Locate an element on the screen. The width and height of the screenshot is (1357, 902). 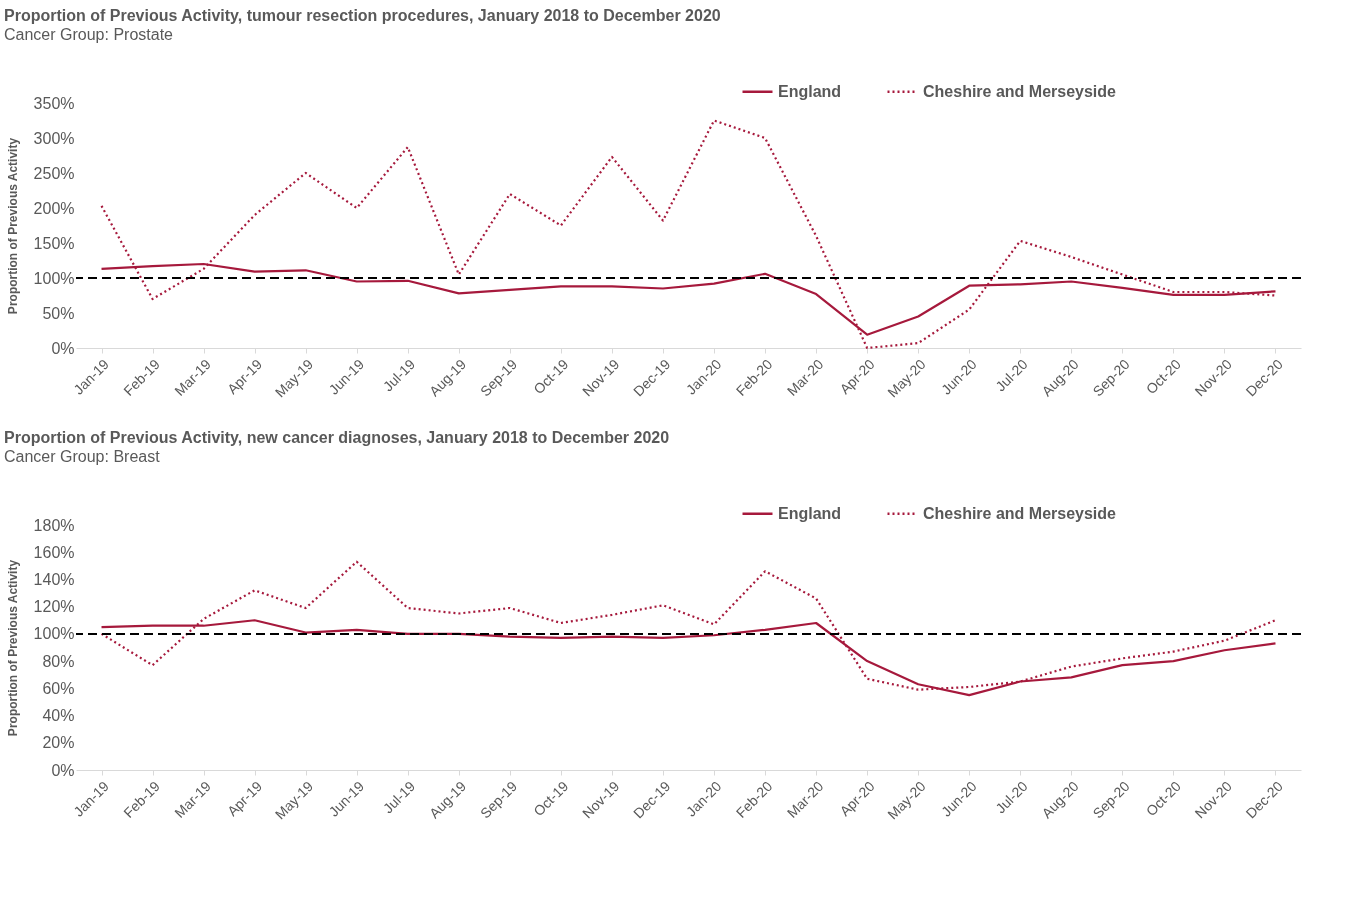
y-tick-label: 180% is located at coordinates (54, 525).